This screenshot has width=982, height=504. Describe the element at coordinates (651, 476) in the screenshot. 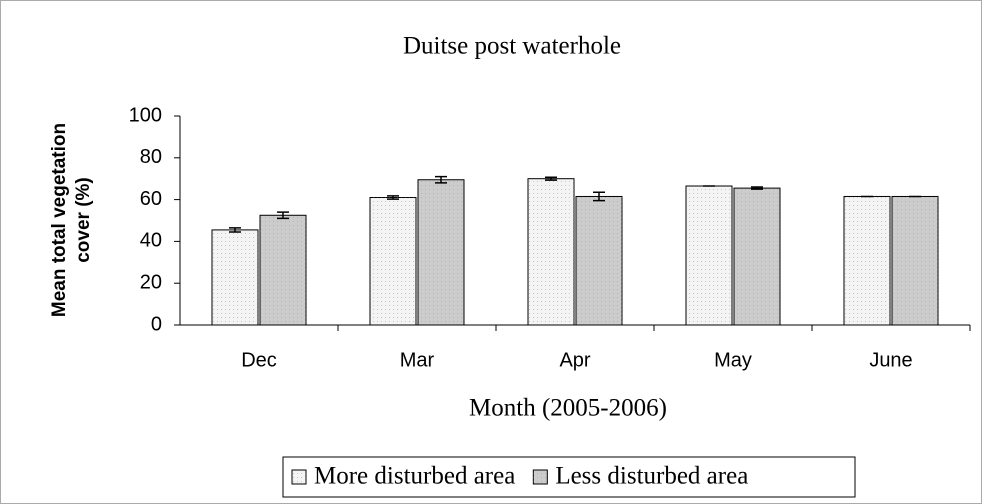

I see `legend-label: Less disturbed area` at that location.